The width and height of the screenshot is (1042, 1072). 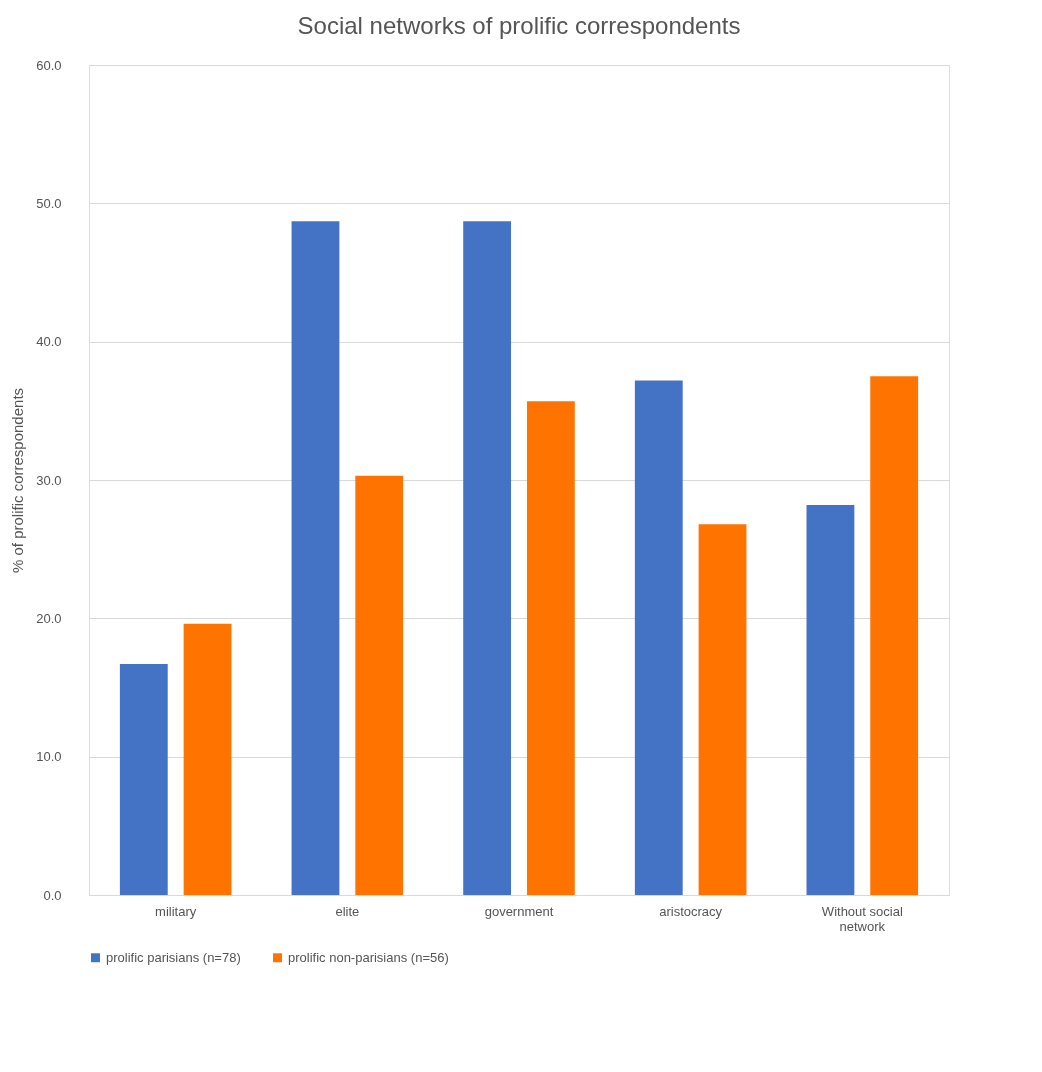 I want to click on y-tick-label: 10.0, so click(x=49, y=757).